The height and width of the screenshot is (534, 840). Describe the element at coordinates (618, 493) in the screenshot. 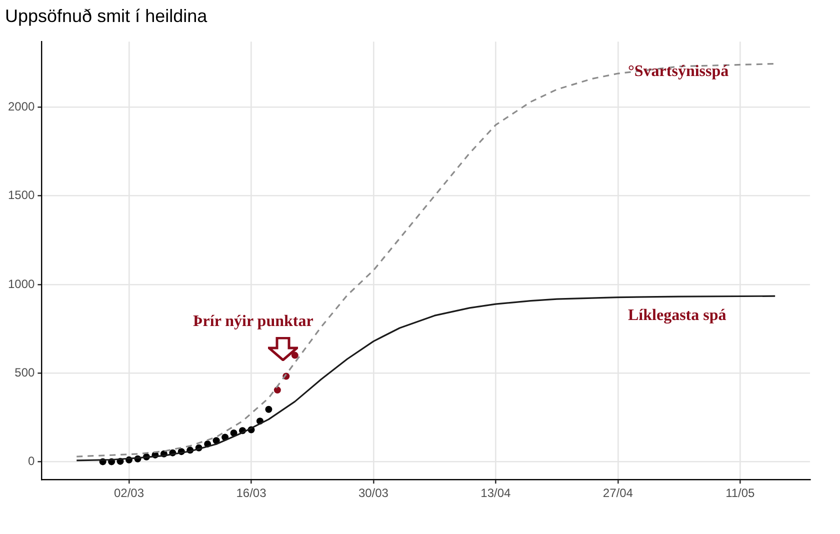

I see `x-tick-label: 27/04` at that location.